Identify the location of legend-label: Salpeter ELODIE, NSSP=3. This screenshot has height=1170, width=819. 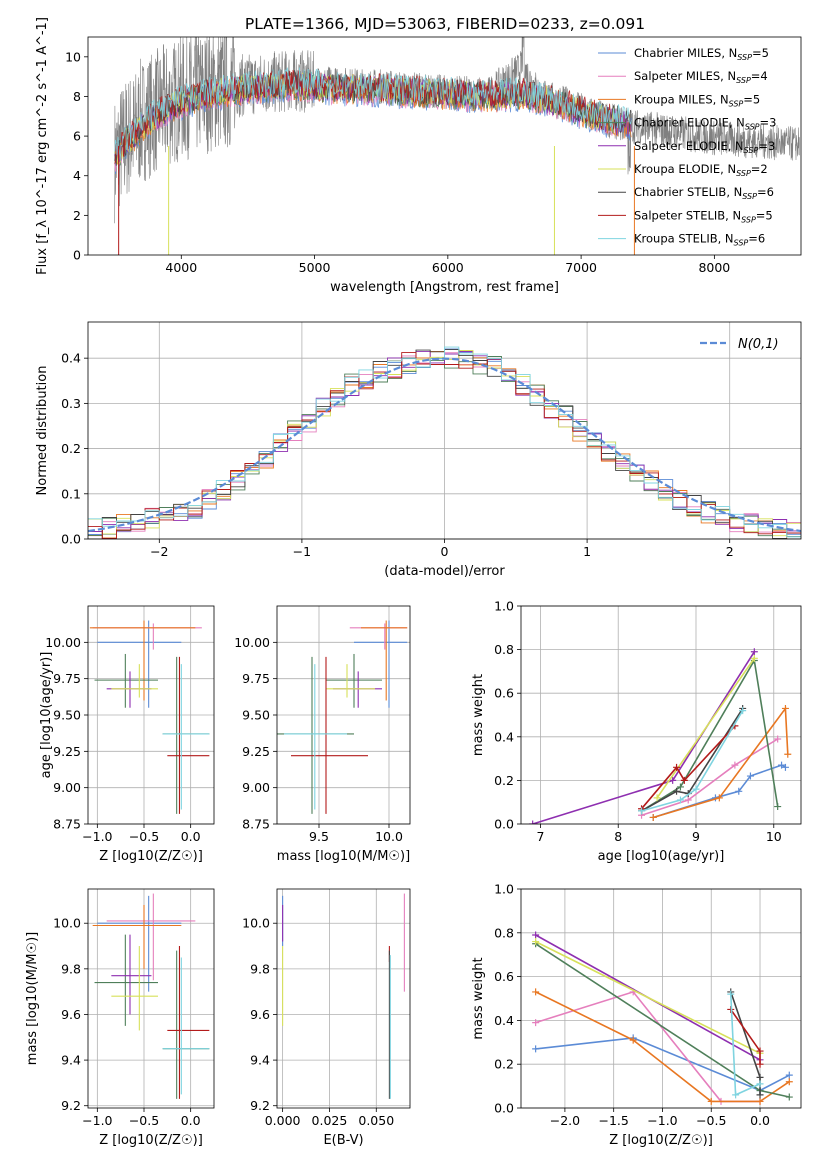
(704, 147).